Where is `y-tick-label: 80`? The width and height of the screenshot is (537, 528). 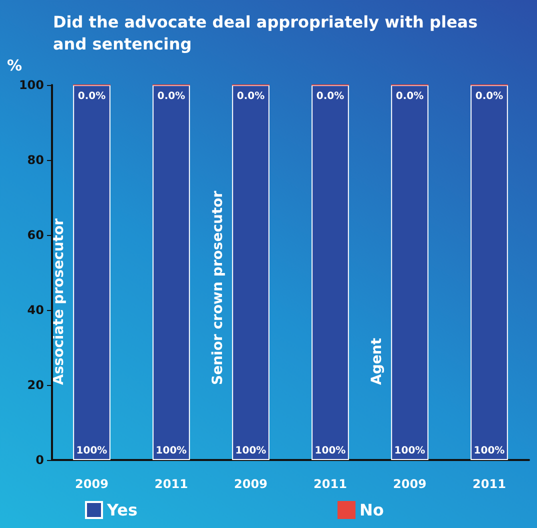
y-tick-label: 80 is located at coordinates (35, 160).